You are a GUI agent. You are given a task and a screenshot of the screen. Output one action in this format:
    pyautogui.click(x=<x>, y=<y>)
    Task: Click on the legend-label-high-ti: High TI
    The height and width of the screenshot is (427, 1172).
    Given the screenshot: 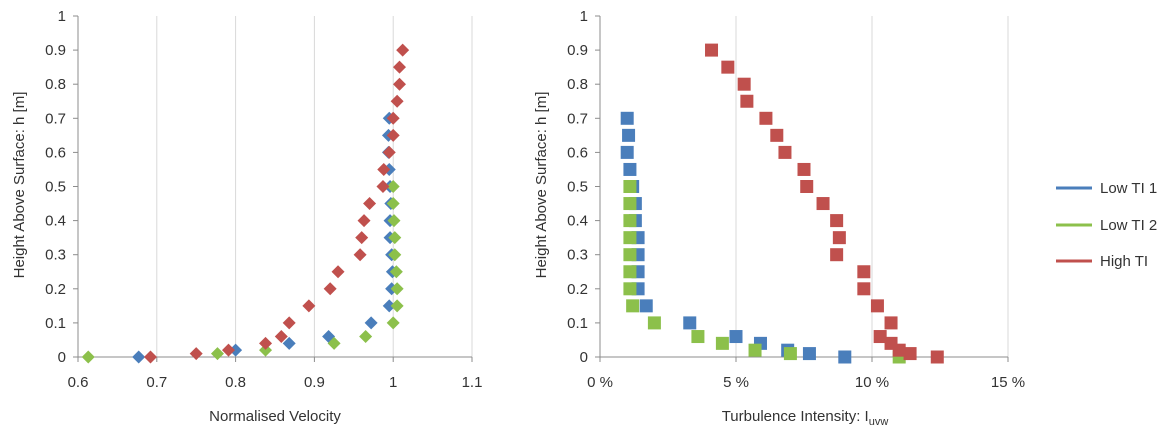 What is the action you would take?
    pyautogui.click(x=1124, y=261)
    